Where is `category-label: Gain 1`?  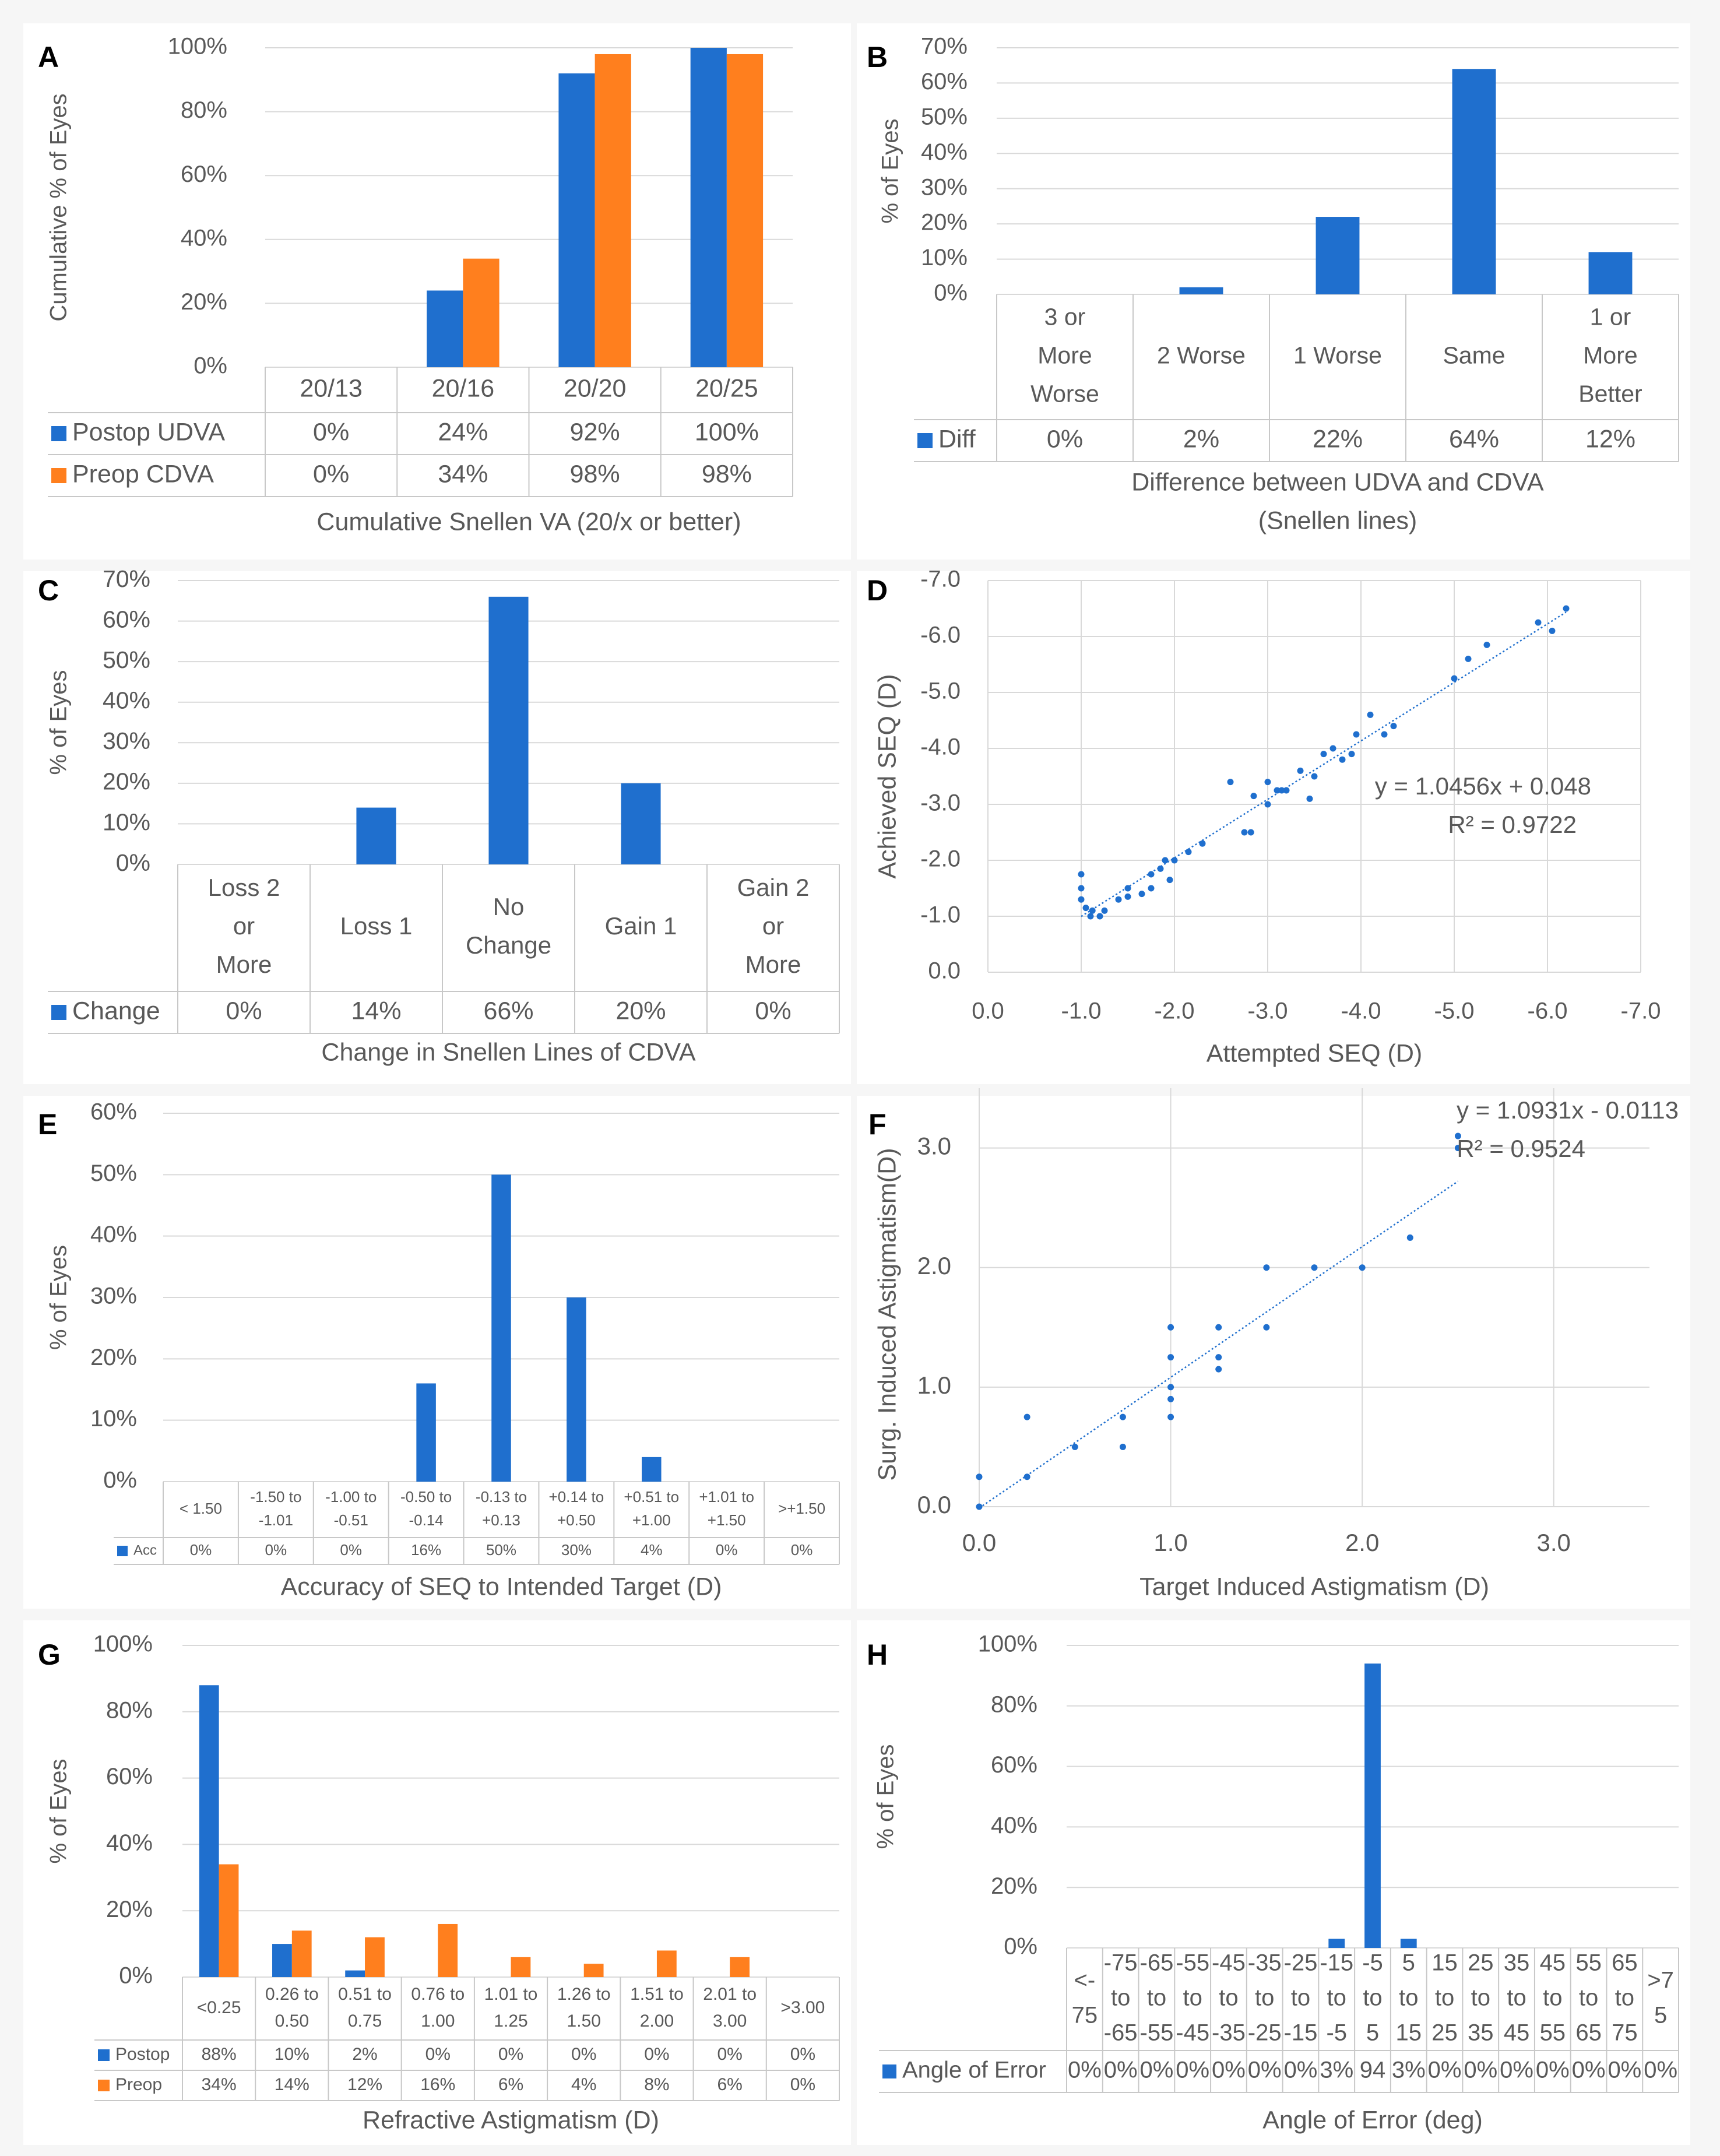 category-label: Gain 1 is located at coordinates (641, 926).